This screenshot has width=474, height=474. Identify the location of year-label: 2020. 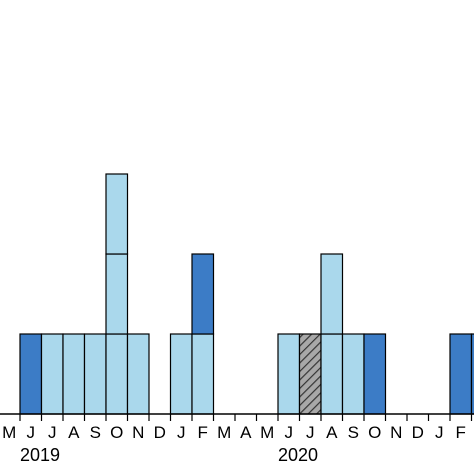
(298, 455).